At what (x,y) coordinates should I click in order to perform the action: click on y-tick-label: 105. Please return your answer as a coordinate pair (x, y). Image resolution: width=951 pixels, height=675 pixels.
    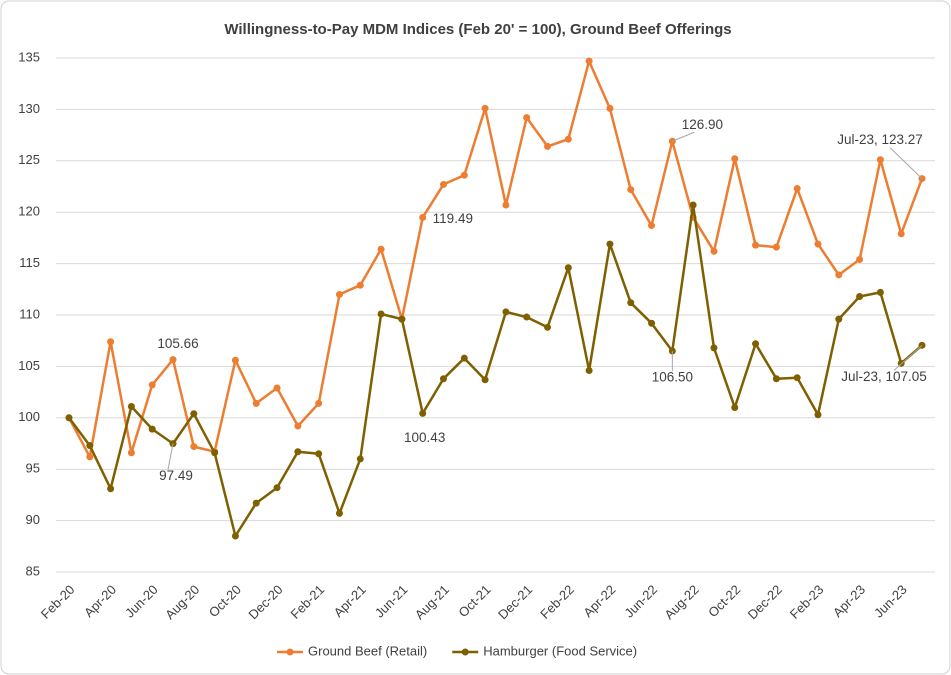
    Looking at the image, I should click on (29, 365).